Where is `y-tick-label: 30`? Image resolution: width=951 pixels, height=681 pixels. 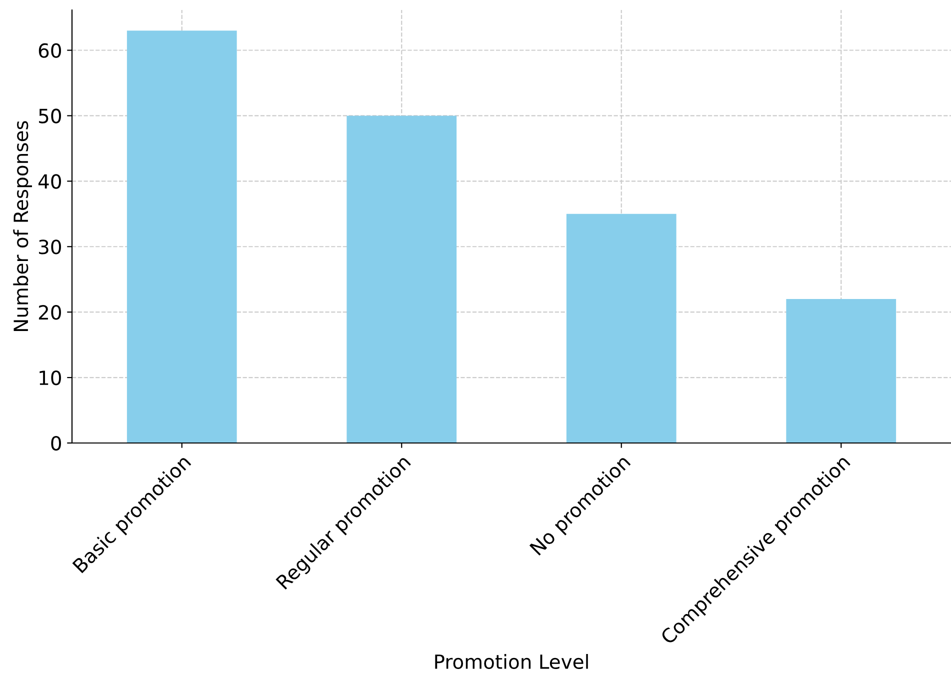
y-tick-label: 30 is located at coordinates (50, 247).